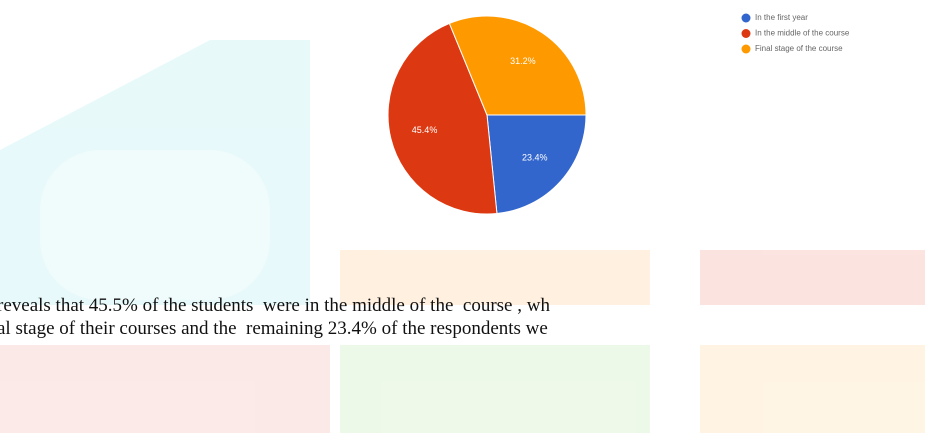 This screenshot has height=433, width=925. What do you see at coordinates (799, 48) in the screenshot?
I see `legend-label: Final stage of the course` at bounding box center [799, 48].